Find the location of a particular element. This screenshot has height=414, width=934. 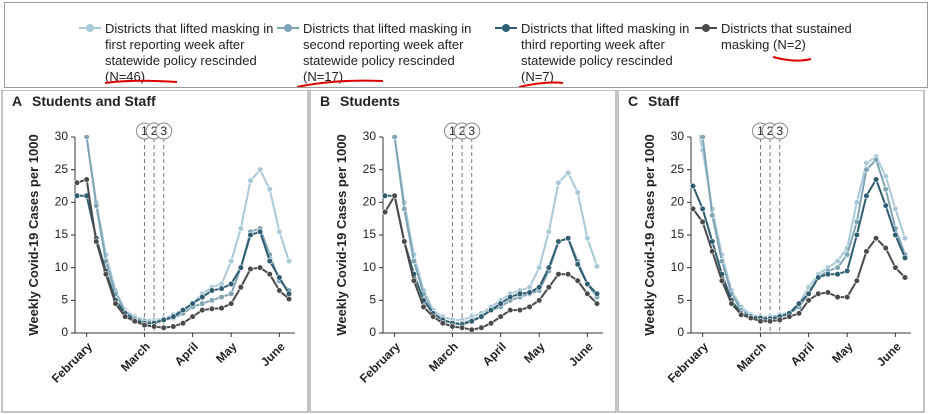

panel-title: Students is located at coordinates (370, 101).